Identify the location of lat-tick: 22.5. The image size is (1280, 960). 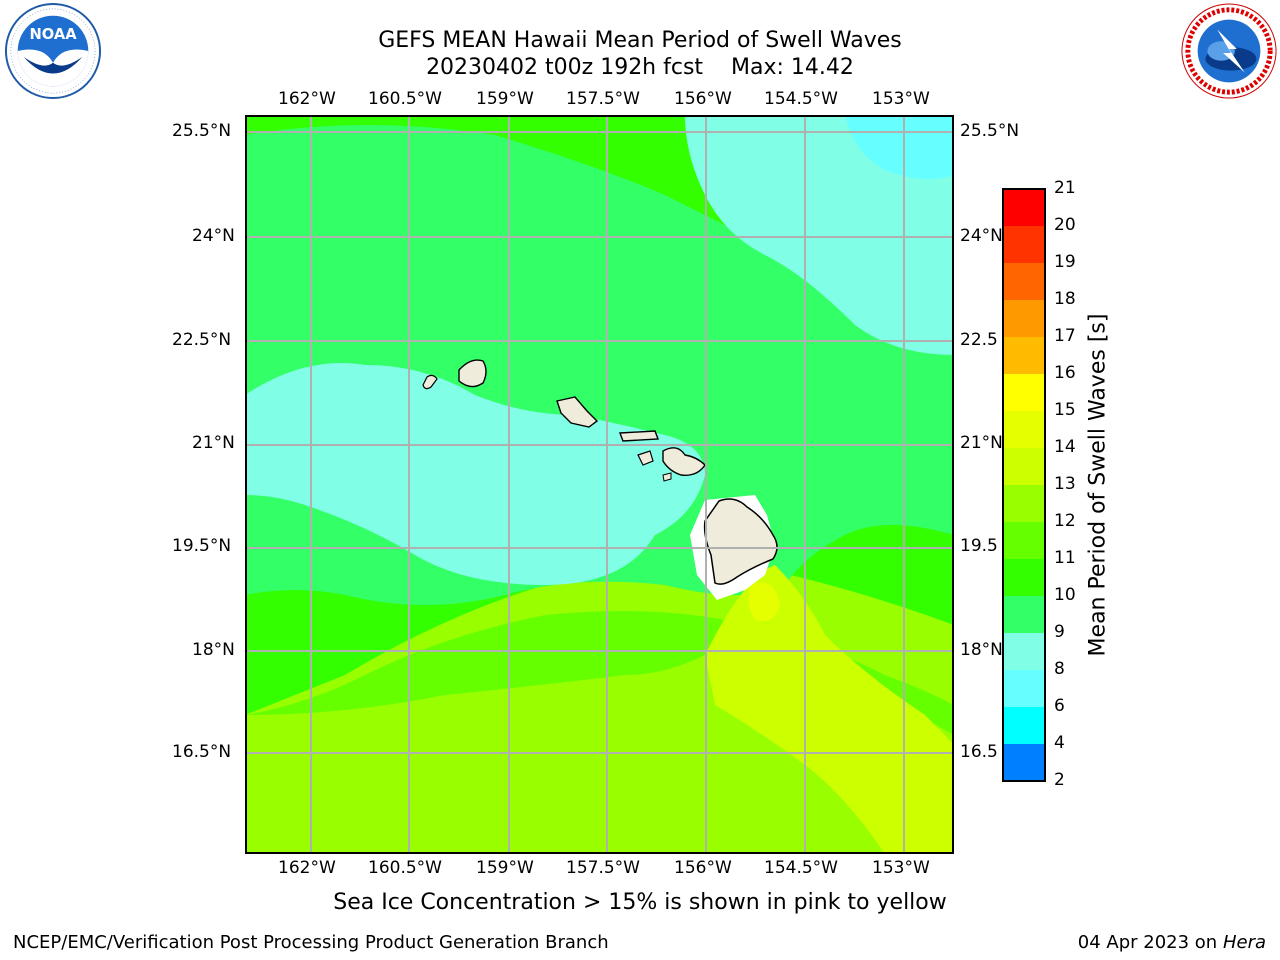
(979, 340).